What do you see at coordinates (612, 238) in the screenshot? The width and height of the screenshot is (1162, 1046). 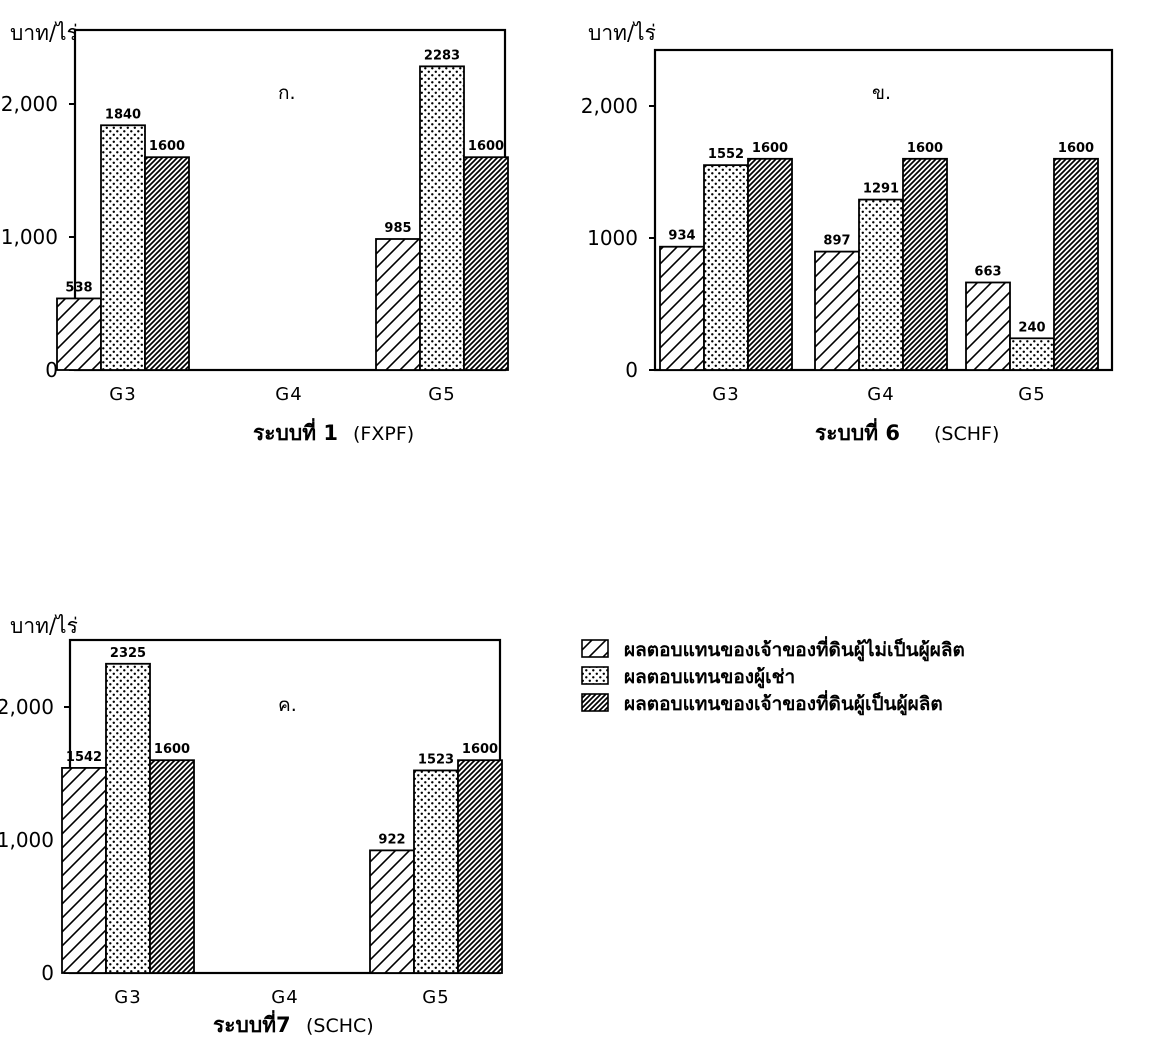 I see `y-tick-label: 1000` at bounding box center [612, 238].